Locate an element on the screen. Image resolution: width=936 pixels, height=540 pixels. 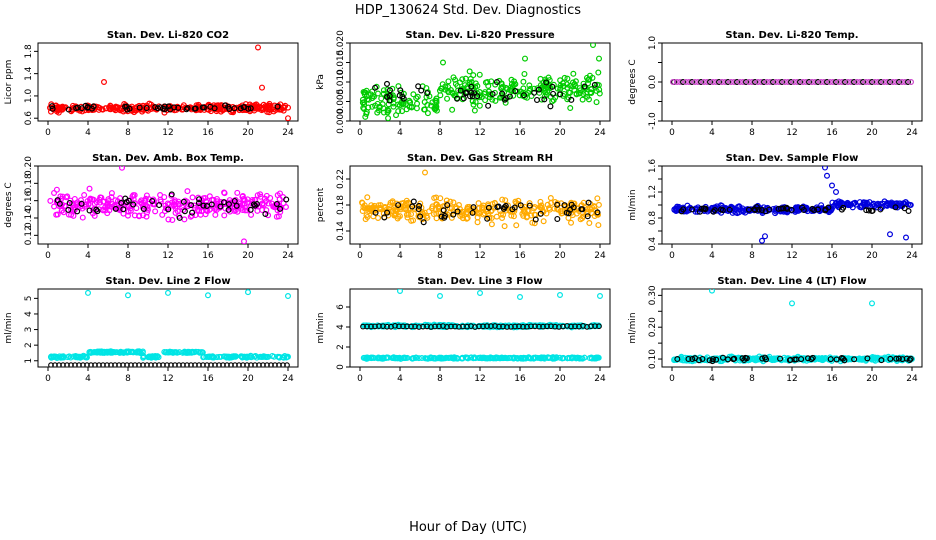
y-tick-label: 5 is located at coordinates (29, 298).